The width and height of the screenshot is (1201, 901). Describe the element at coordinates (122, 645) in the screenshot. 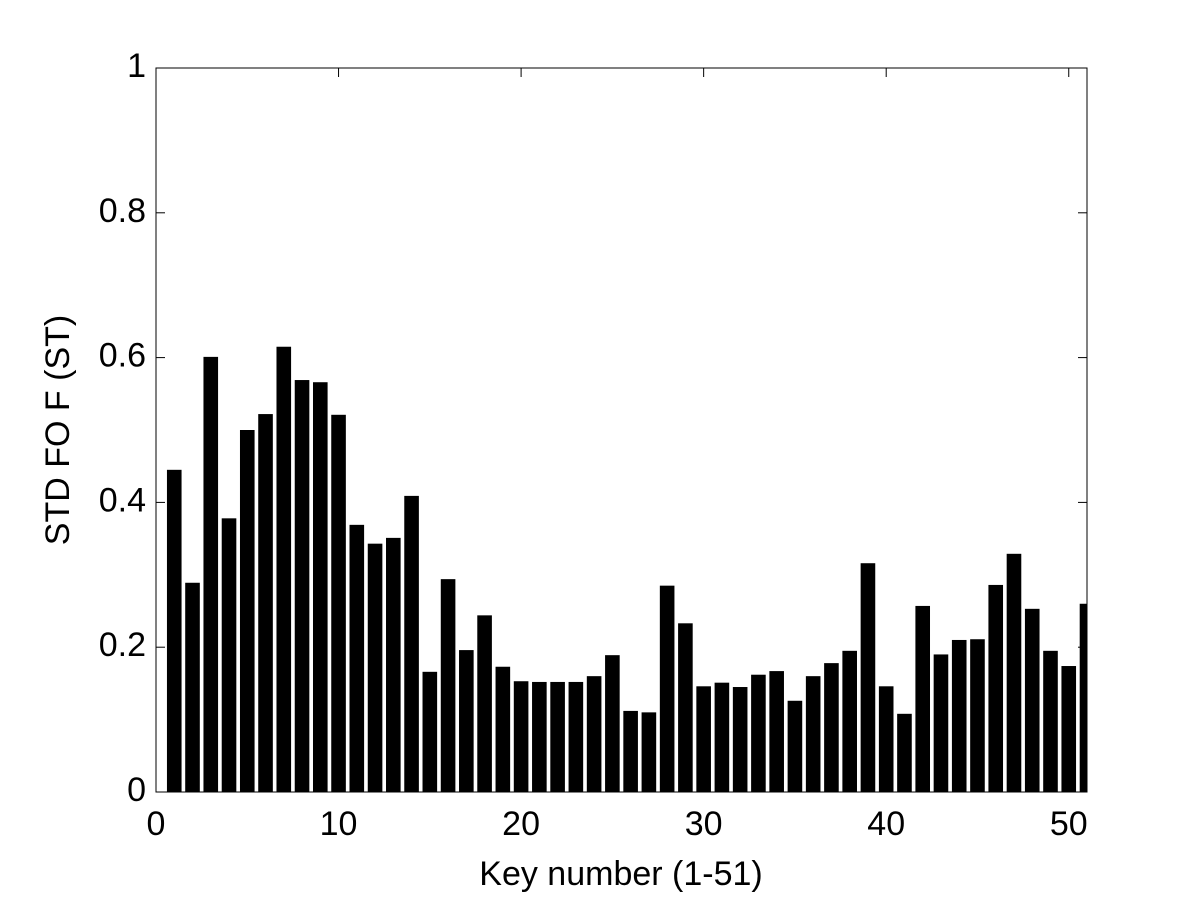

I see `y-tick-label: 0.2` at that location.